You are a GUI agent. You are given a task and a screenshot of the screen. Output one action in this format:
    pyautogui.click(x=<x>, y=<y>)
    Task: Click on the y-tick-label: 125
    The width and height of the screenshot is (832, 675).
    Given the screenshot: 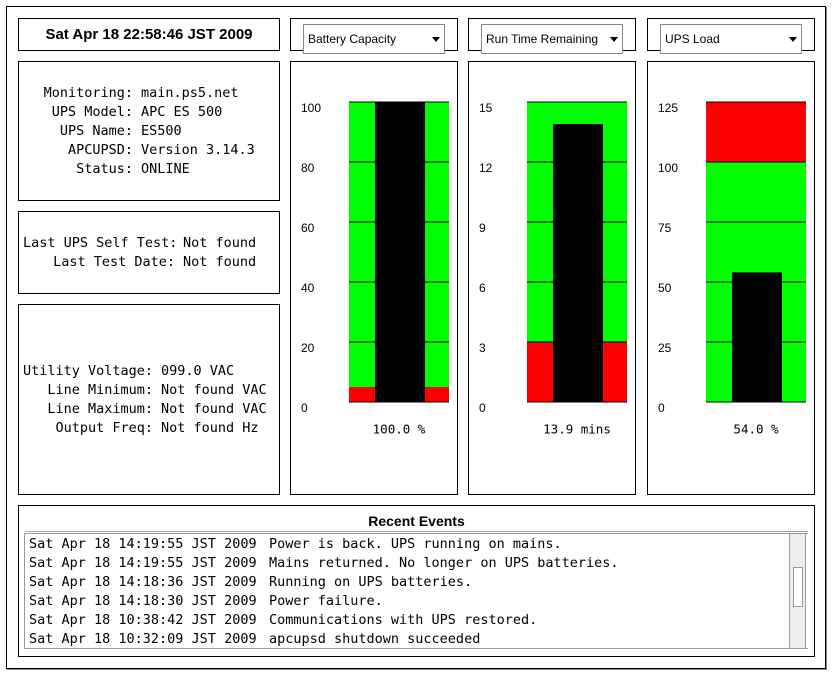 What is the action you would take?
    pyautogui.click(x=668, y=108)
    